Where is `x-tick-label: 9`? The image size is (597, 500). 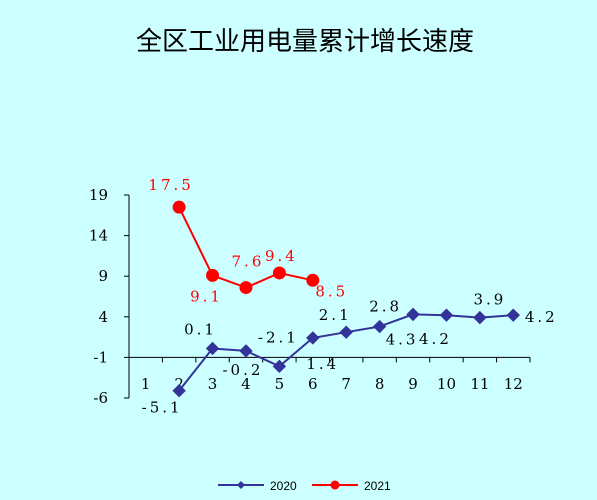
x-tick-label: 9 is located at coordinates (413, 384).